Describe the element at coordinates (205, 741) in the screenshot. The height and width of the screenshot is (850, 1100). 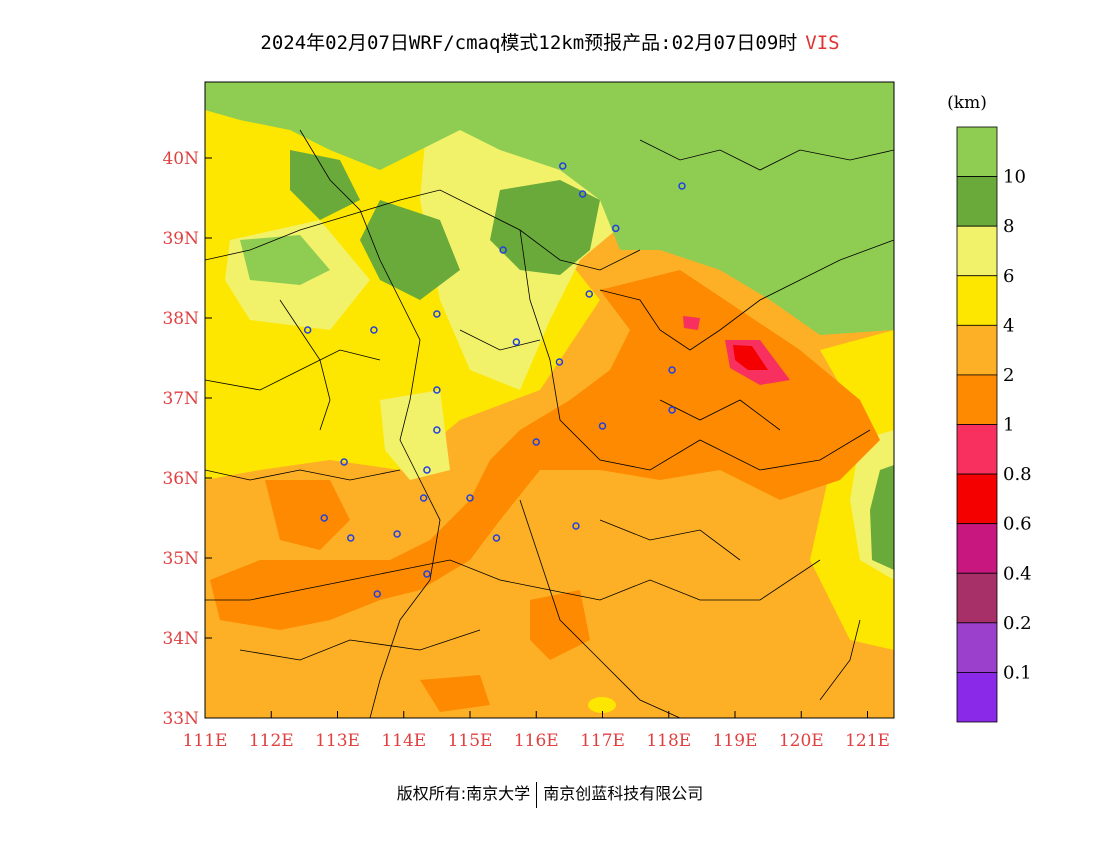
I see `lon-label: 111E` at that location.